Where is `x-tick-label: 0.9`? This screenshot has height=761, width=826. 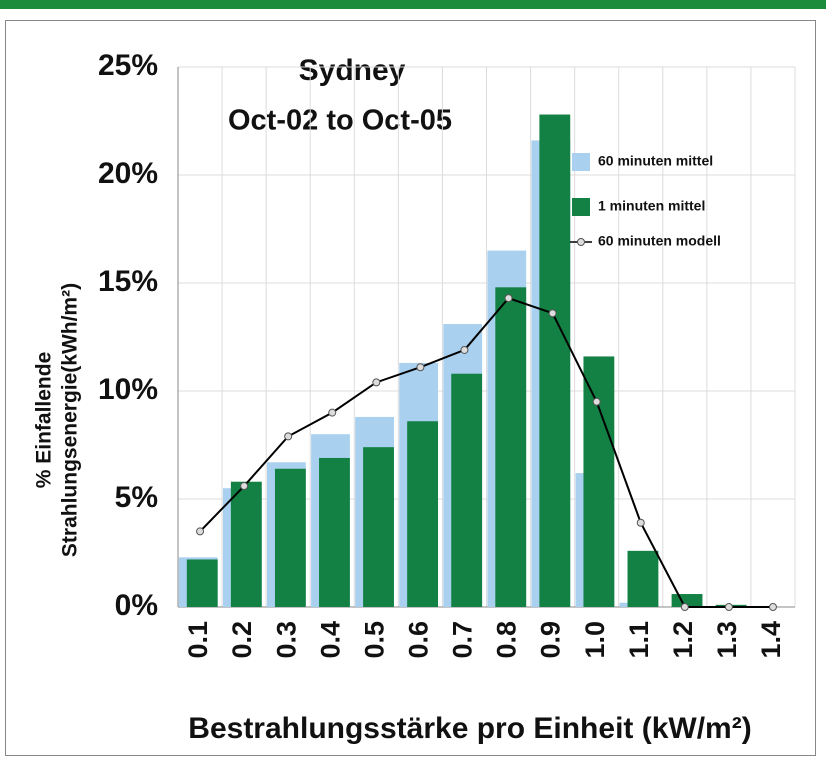
x-tick-label: 0.9 is located at coordinates (551, 640).